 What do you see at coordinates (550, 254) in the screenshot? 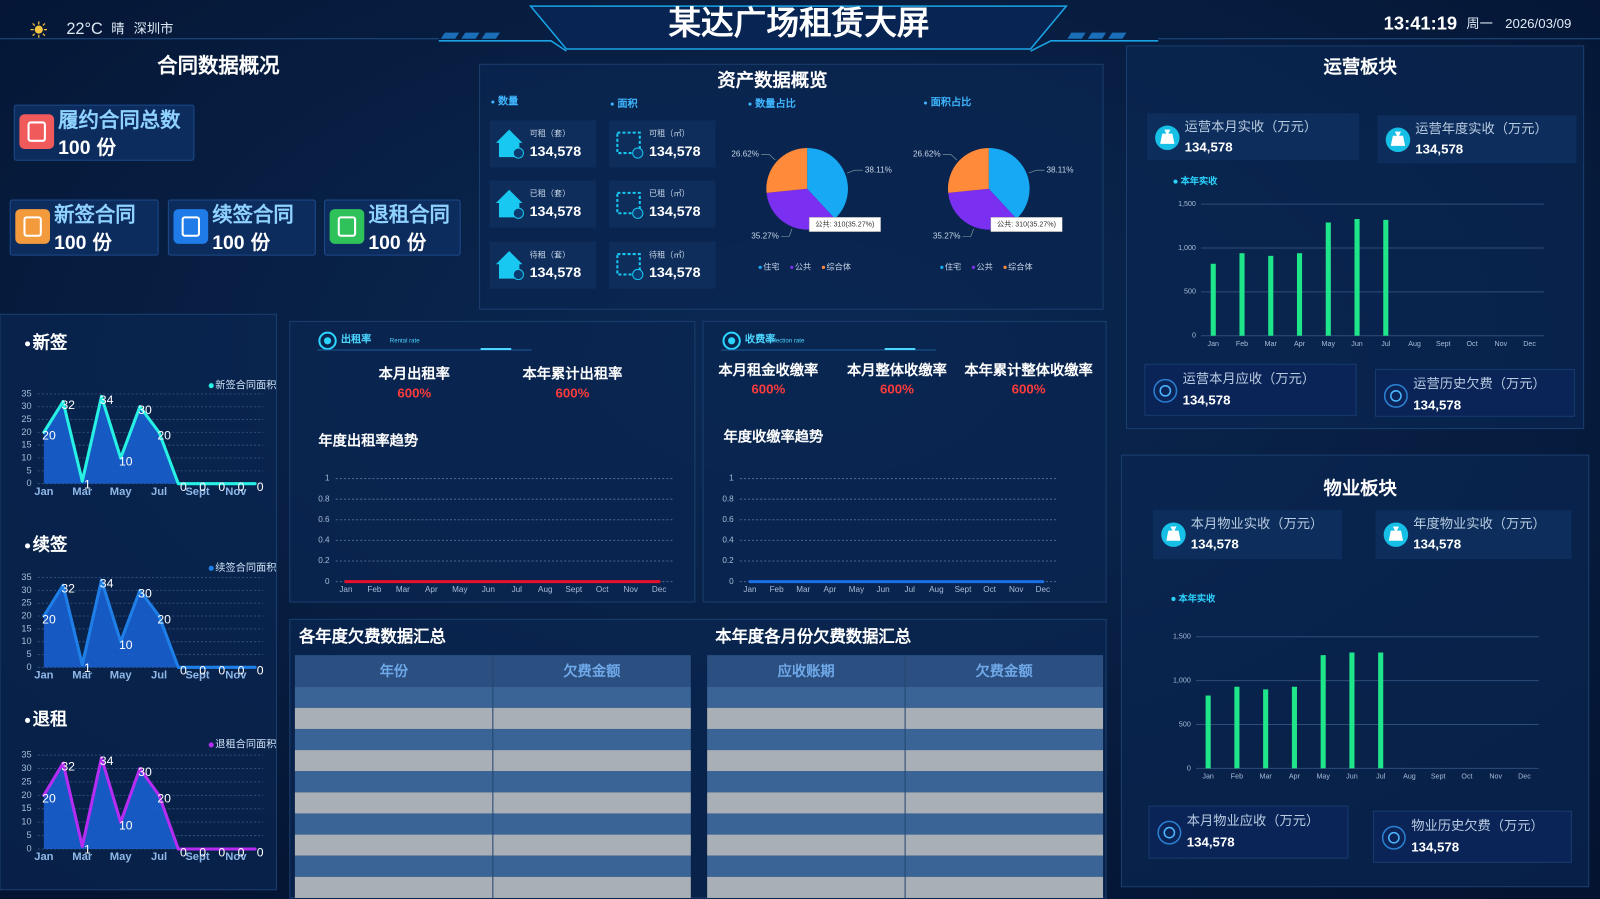
I see `tile-label: 待租（套）` at bounding box center [550, 254].